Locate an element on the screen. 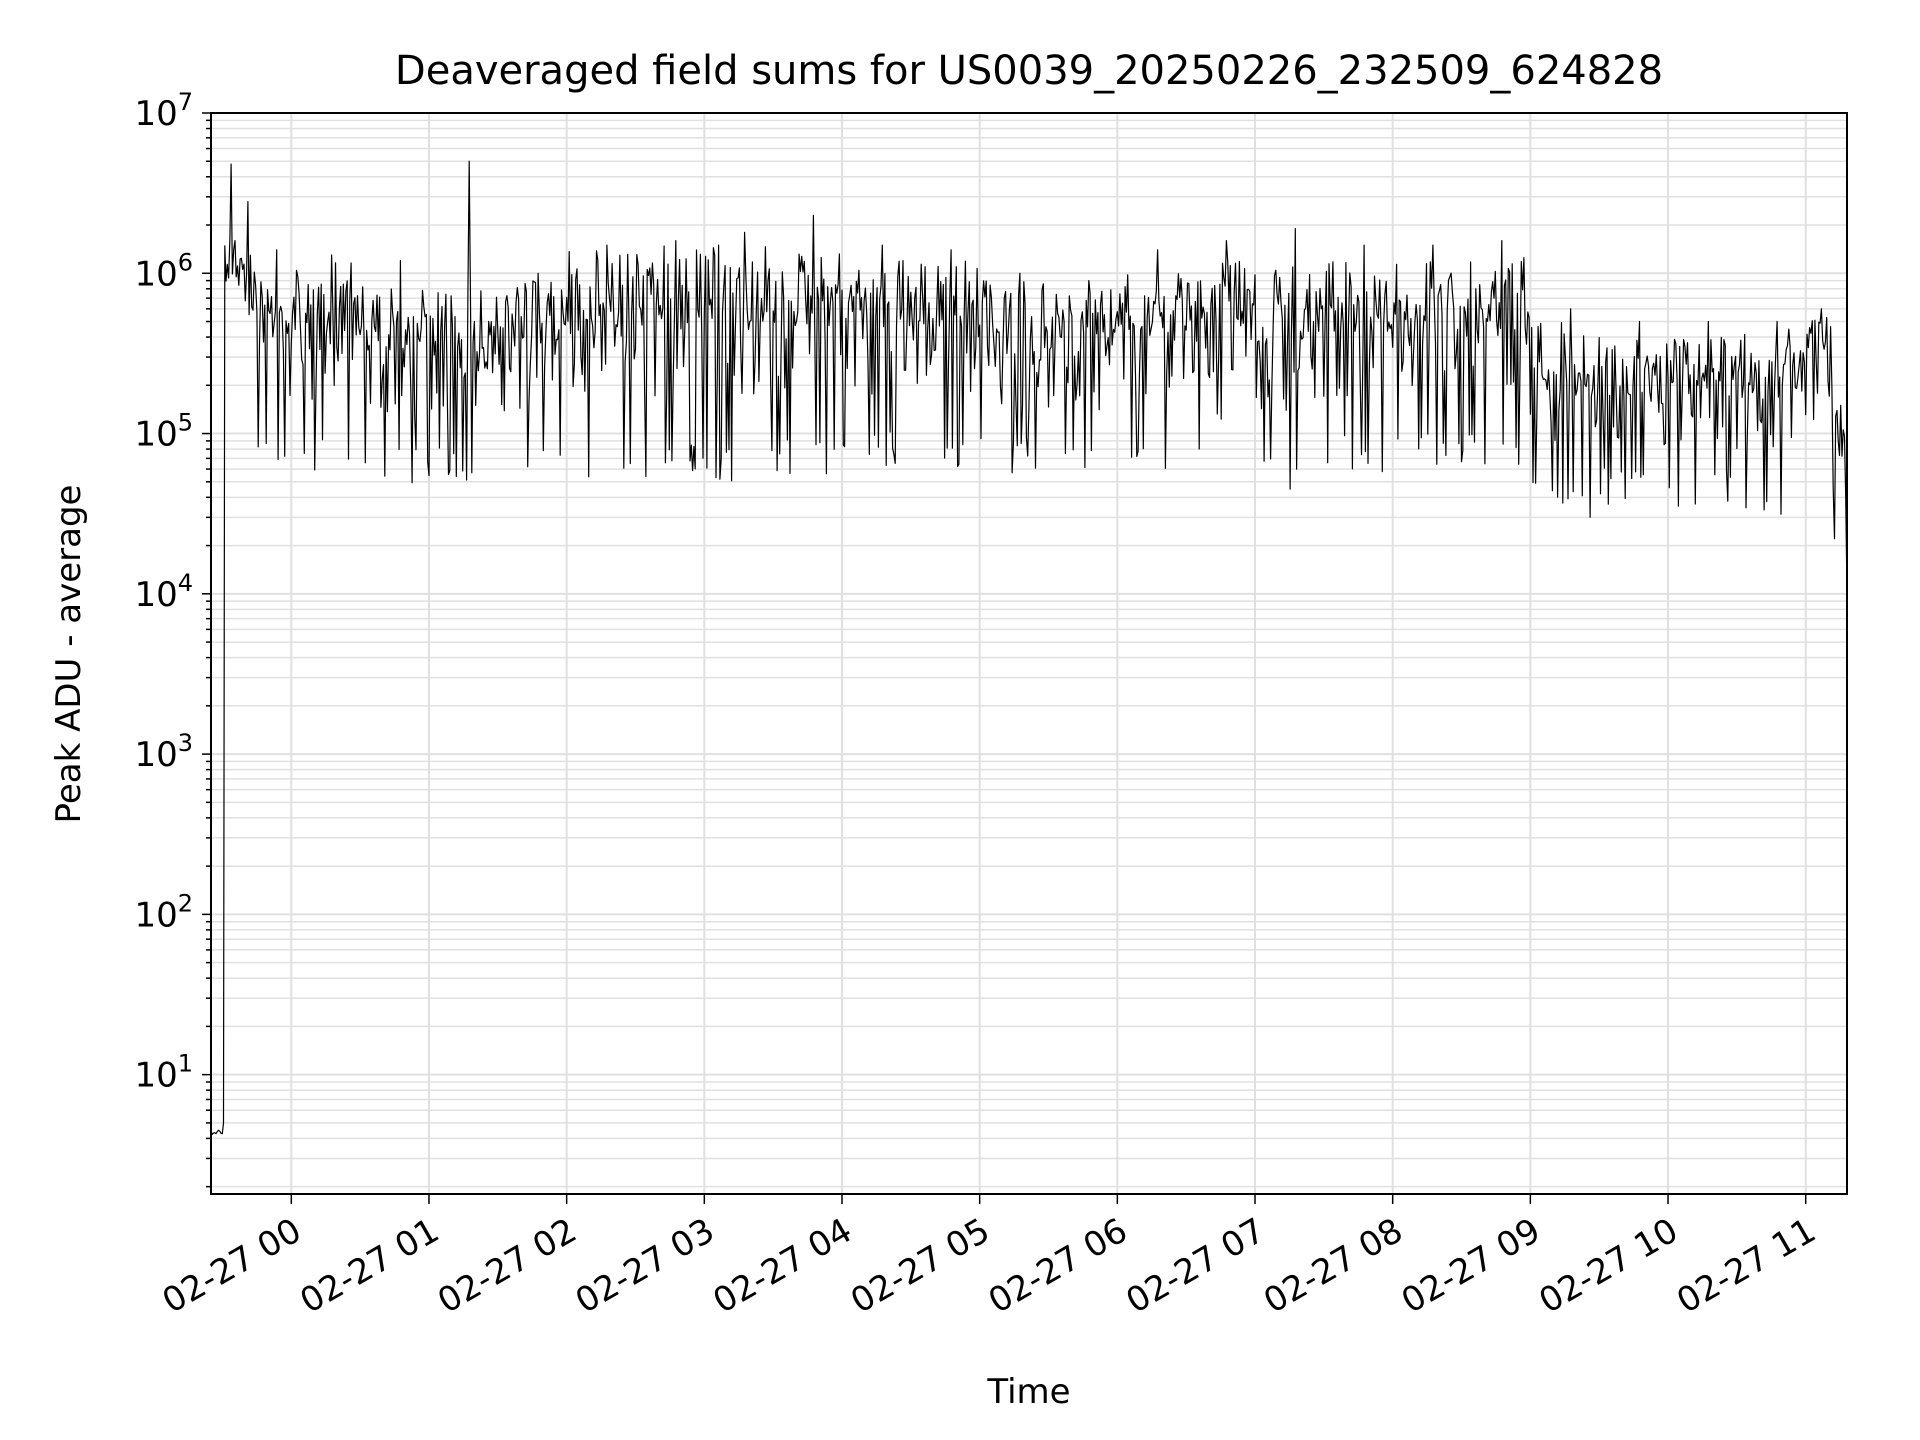 This screenshot has height=1440, width=1920. y-tick-label: 10⁴ is located at coordinates (163, 592).